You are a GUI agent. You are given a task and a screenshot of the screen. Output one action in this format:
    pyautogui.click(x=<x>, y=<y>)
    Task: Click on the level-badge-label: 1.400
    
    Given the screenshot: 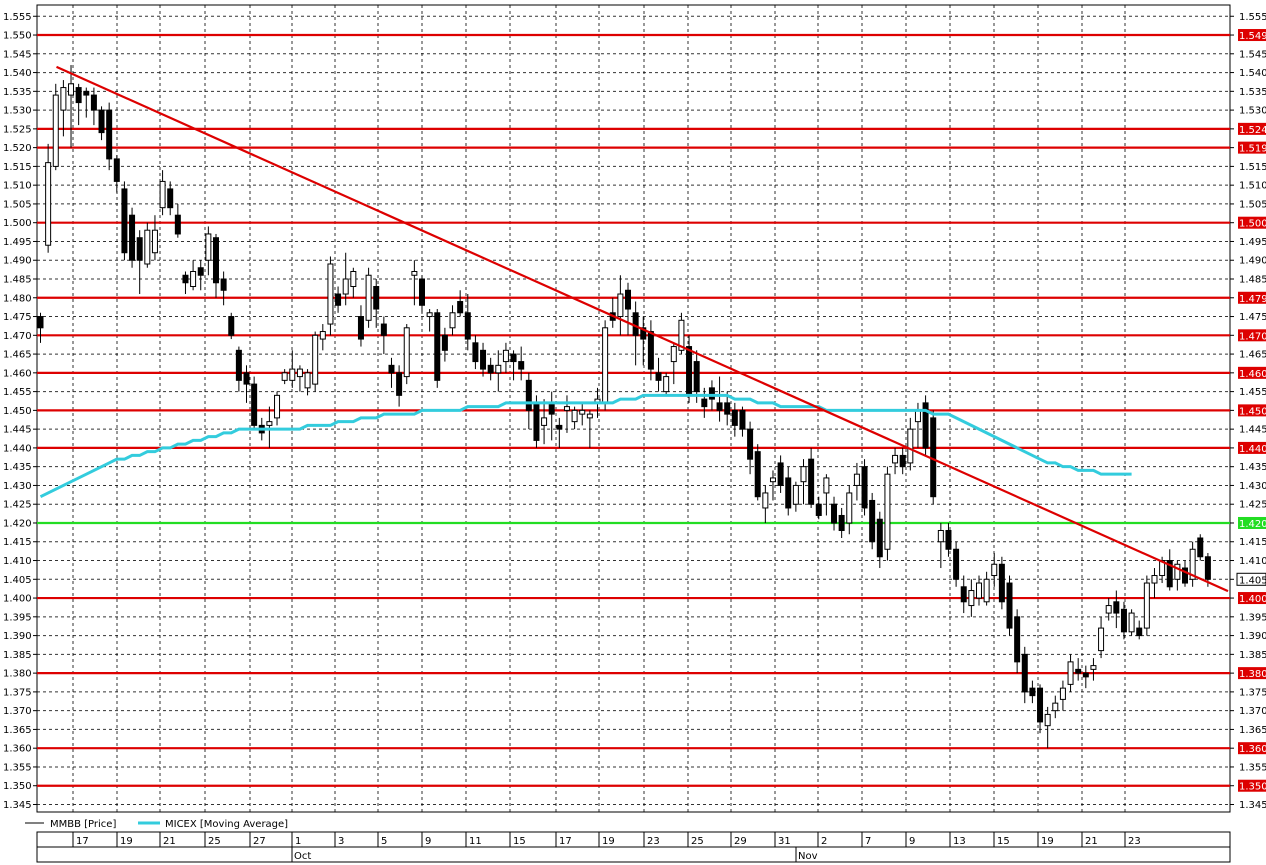 What is the action you would take?
    pyautogui.click(x=1252, y=599)
    